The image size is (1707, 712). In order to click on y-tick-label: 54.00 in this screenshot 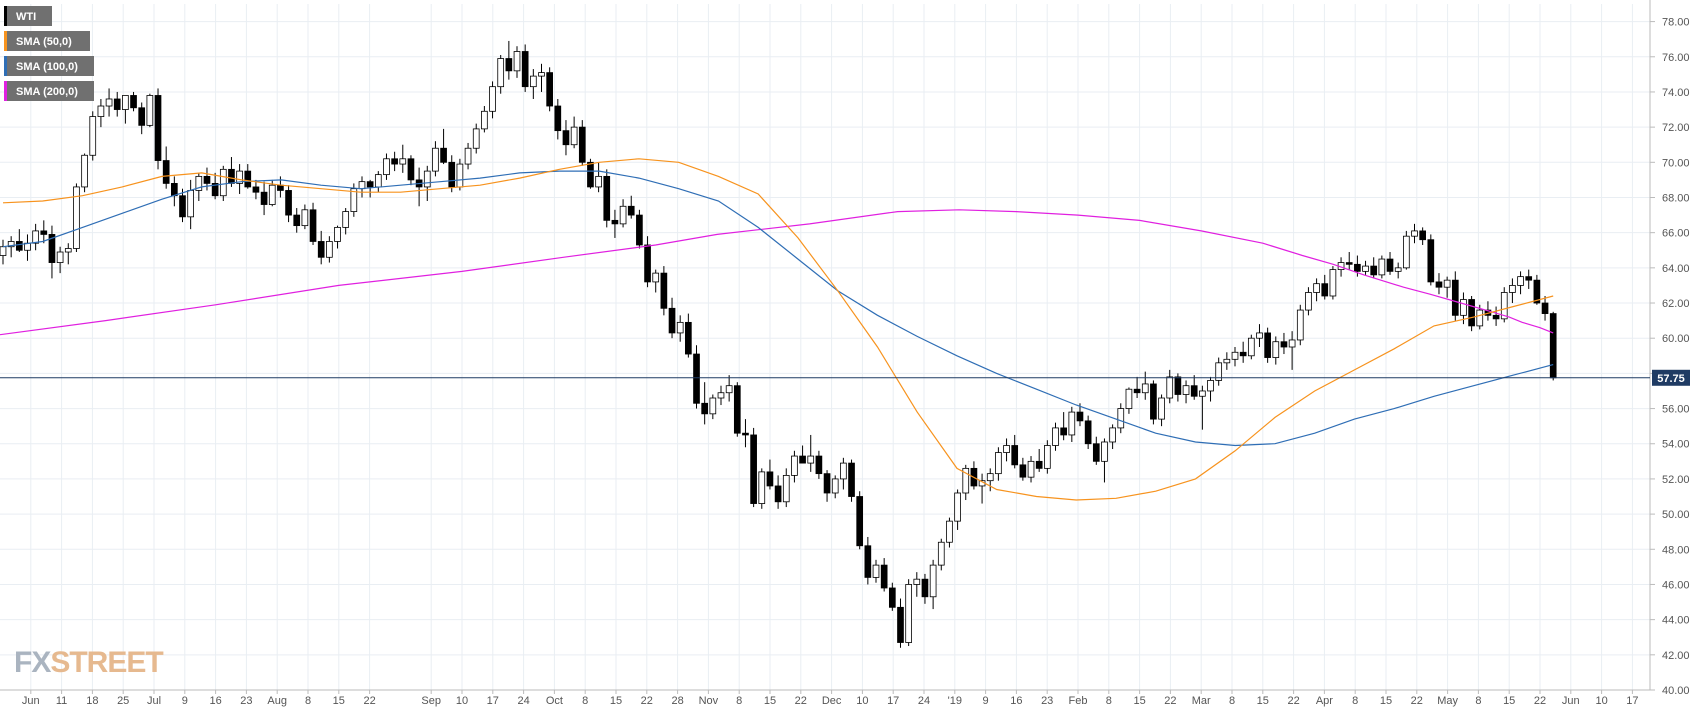, I will do `click(1676, 445)`.